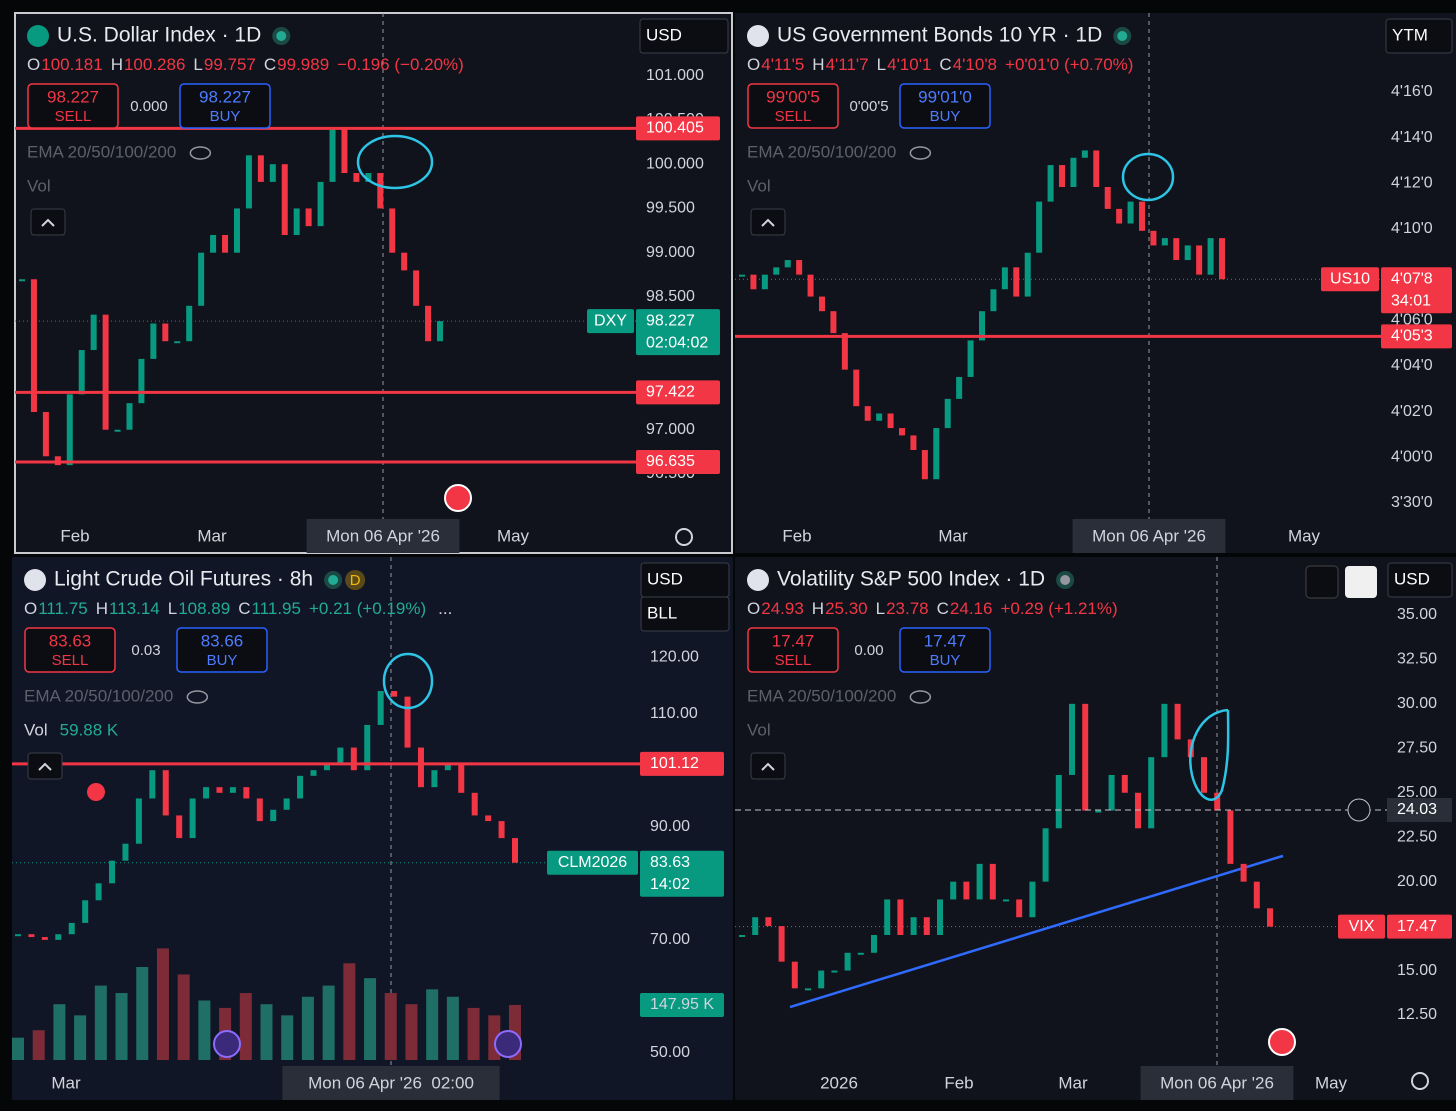 This screenshot has width=1456, height=1111. What do you see at coordinates (1412, 457) in the screenshot?
I see `y-tick-label: 4'00'0` at bounding box center [1412, 457].